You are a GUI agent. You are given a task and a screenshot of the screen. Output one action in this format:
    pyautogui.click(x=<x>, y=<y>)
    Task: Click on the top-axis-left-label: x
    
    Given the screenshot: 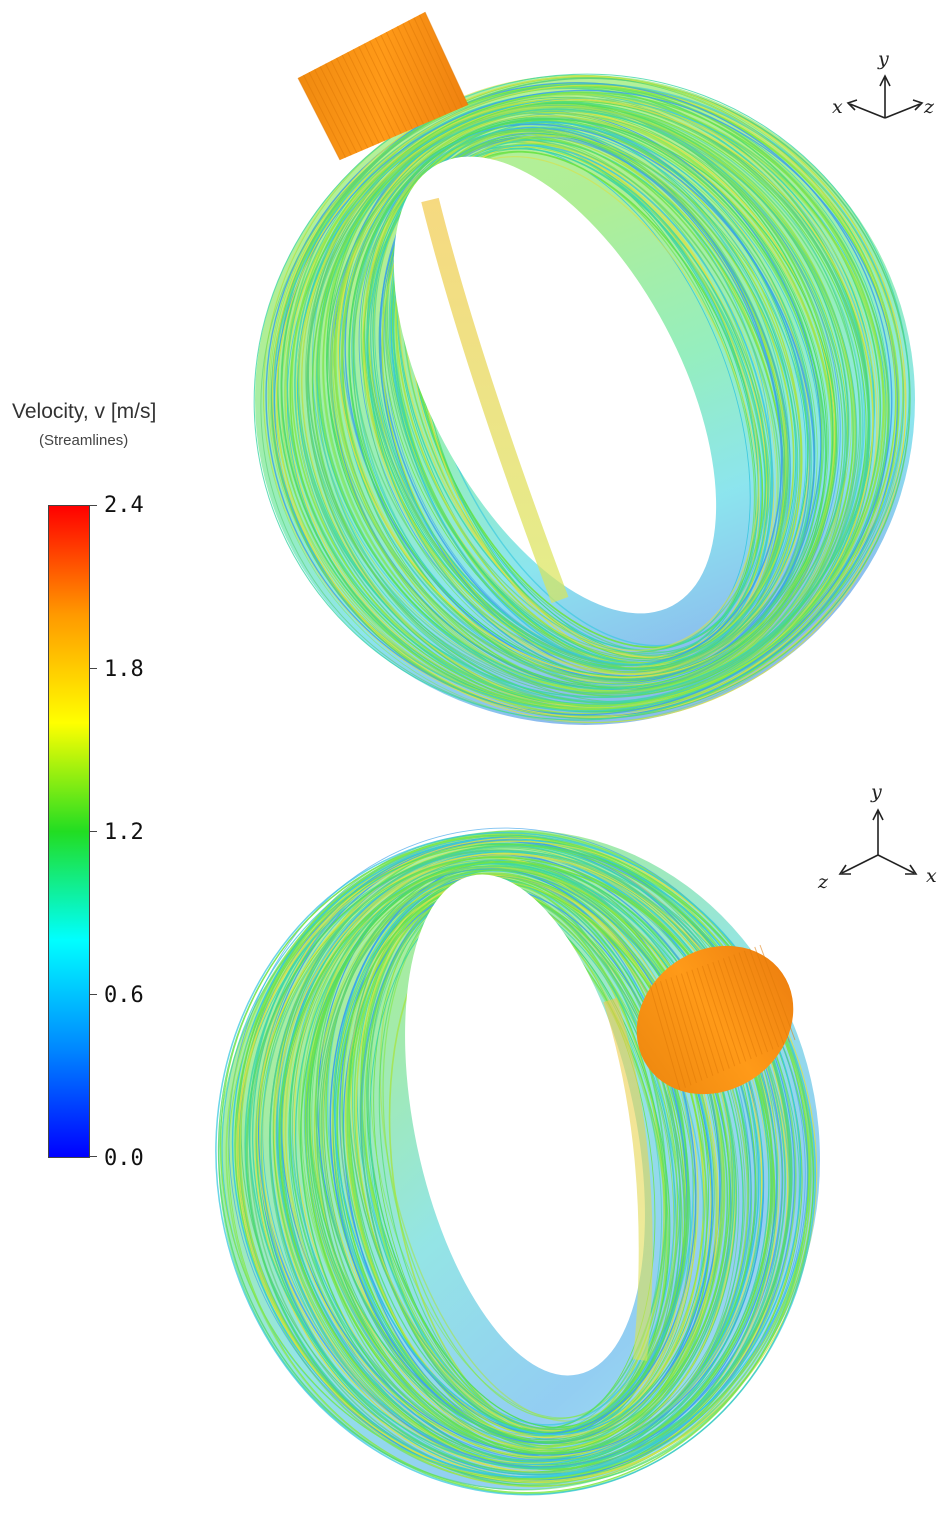 What is the action you would take?
    pyautogui.click(x=837, y=107)
    